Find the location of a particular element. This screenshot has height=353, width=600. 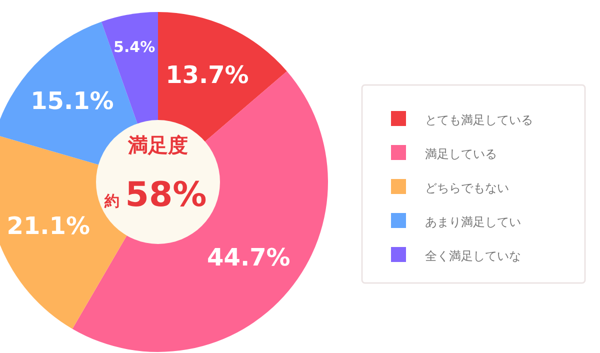

data-label: 44.7% is located at coordinates (248, 258).